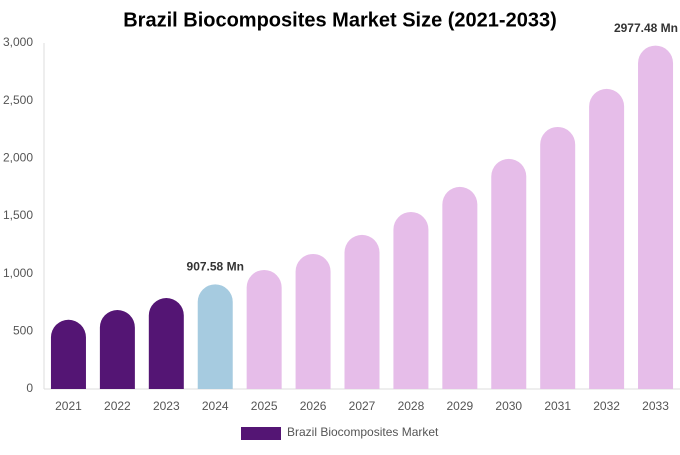 The height and width of the screenshot is (455, 680). I want to click on data-label: 2977.48 Mn, so click(646, 28).